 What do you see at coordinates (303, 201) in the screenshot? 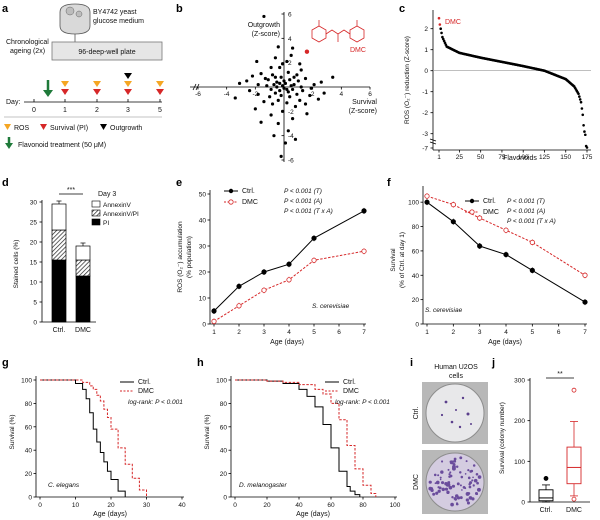
I see `e-stat-2: P < 0.001 (A)` at bounding box center [303, 201].